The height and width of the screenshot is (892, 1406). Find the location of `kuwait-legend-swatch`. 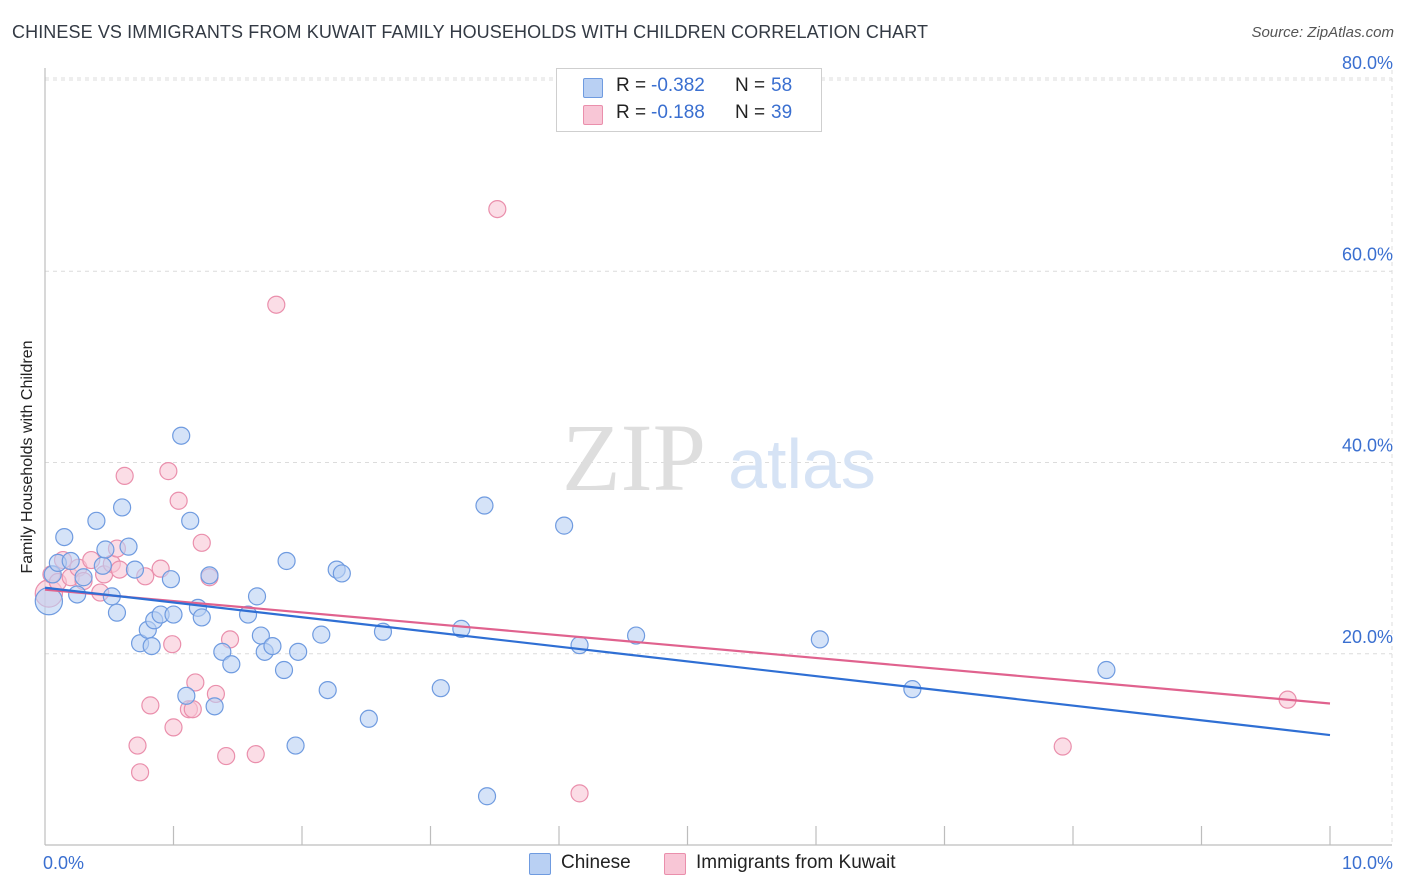

kuwait-legend-swatch is located at coordinates (675, 864).